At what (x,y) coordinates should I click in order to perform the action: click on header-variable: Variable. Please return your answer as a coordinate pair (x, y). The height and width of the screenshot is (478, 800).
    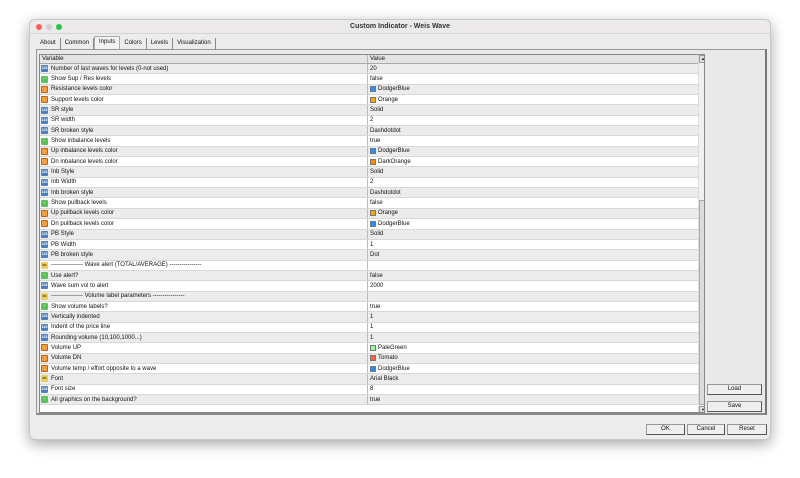
    Looking at the image, I should click on (204, 59).